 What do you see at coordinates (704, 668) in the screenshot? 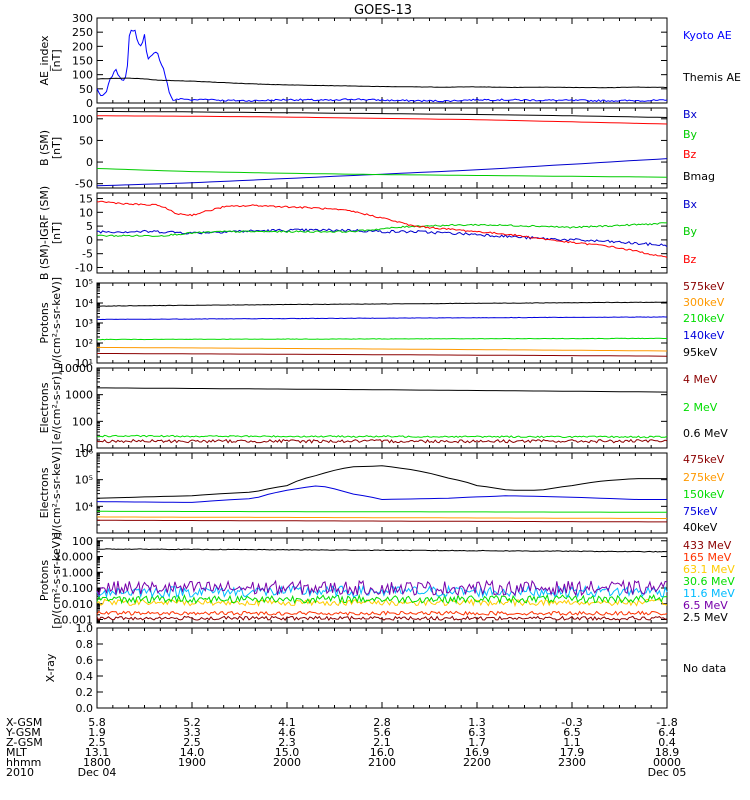
I see `no-data-note: No data` at bounding box center [704, 668].